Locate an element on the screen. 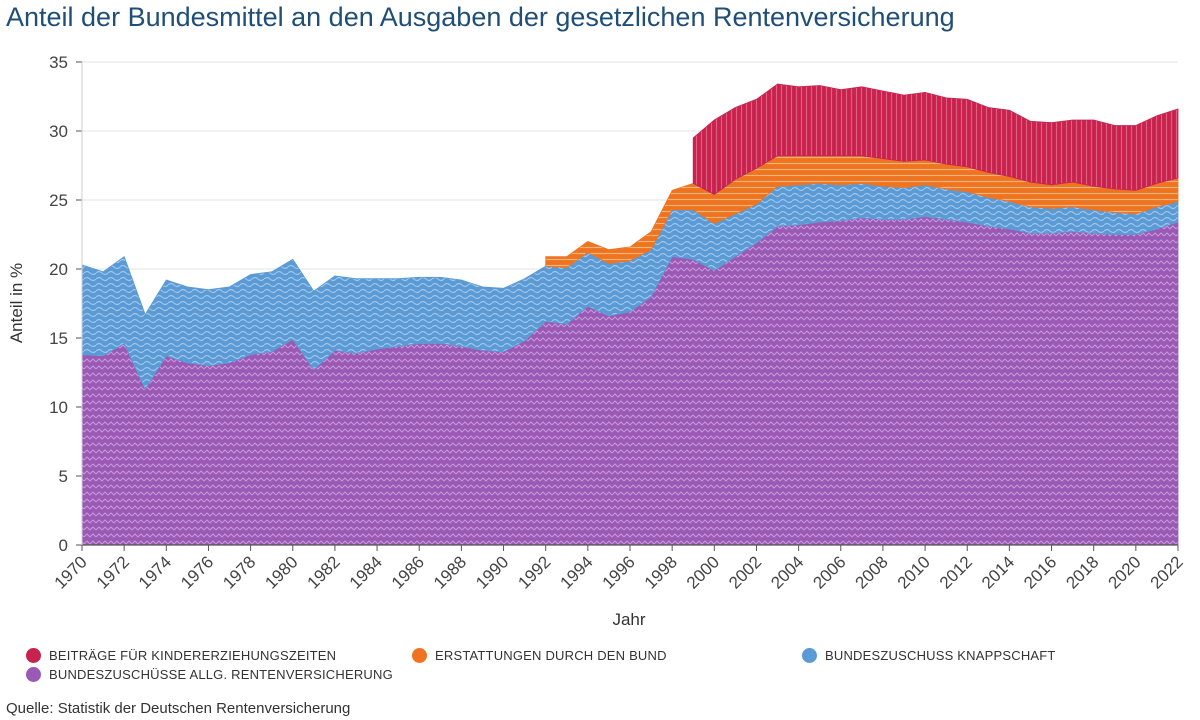  legend-item-kindererziehung: BEITRÄGE FÜR KINDERERZIEHUNGSZEITEN is located at coordinates (181, 655).